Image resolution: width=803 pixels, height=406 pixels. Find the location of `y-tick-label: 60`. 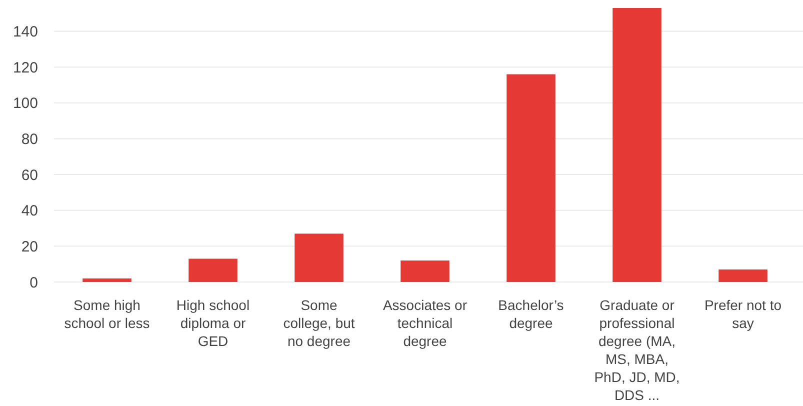

y-tick-label: 60 is located at coordinates (29, 175).